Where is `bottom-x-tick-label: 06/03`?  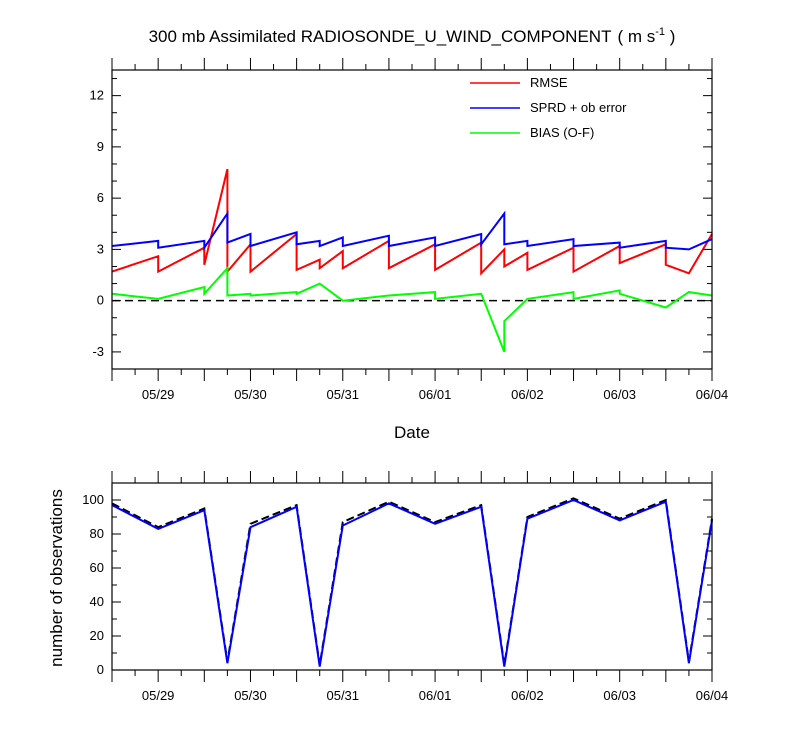 bottom-x-tick-label: 06/03 is located at coordinates (619, 695).